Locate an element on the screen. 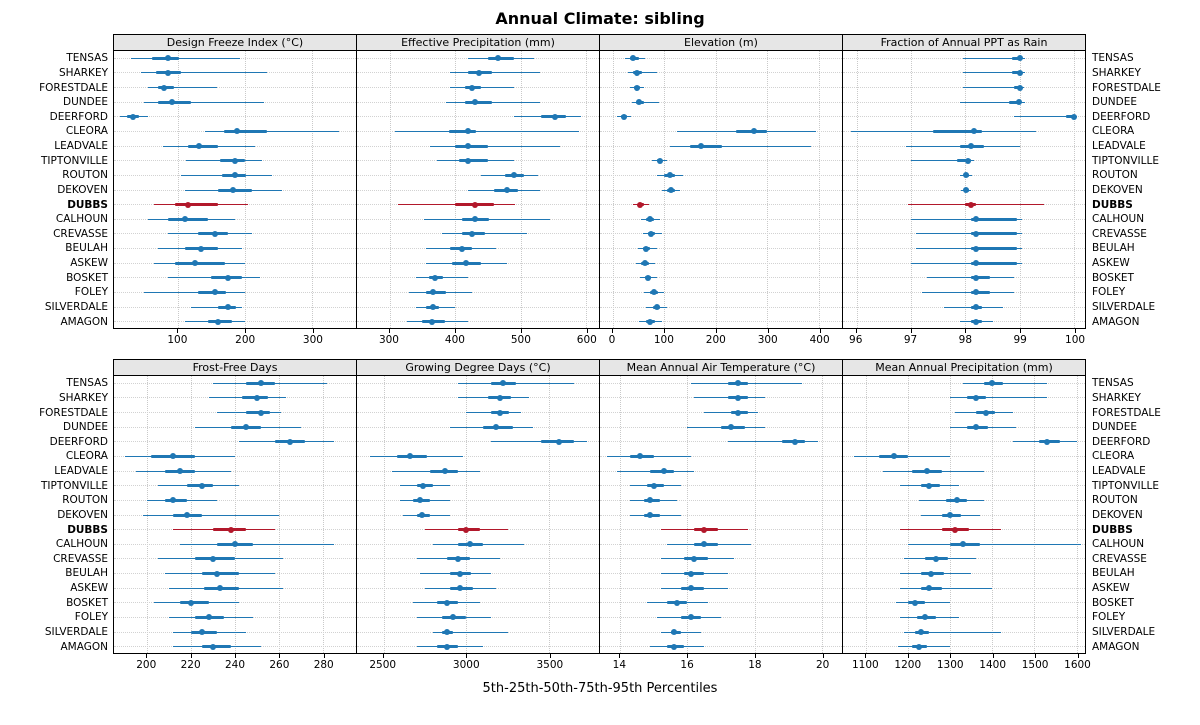 This screenshot has height=725, width=1200. site-label-amagon: AMAGON is located at coordinates (84, 321).